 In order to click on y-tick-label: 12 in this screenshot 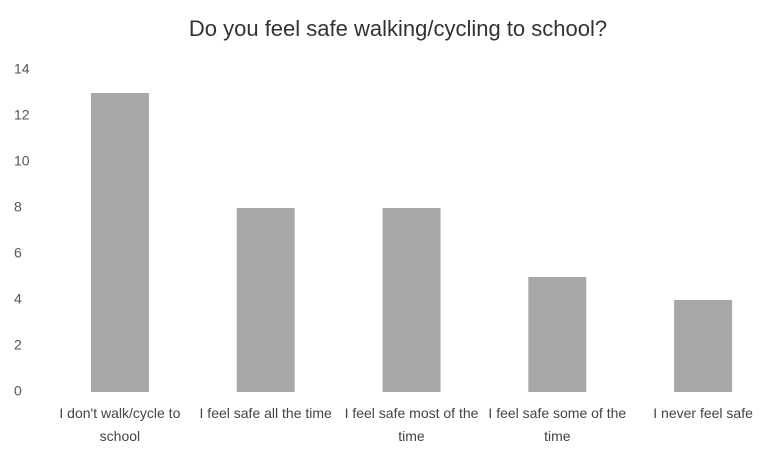, I will do `click(22, 115)`.